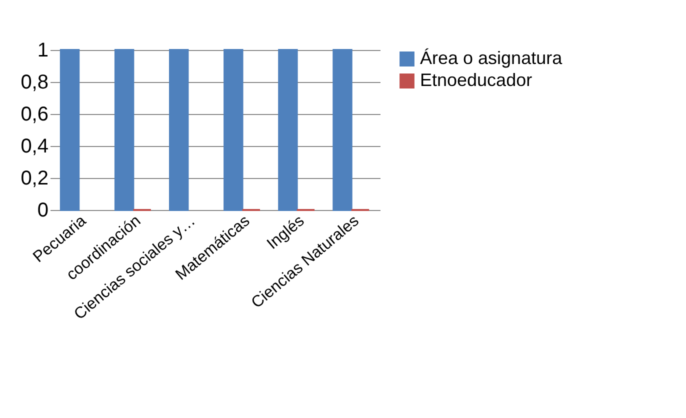 The height and width of the screenshot is (418, 686). What do you see at coordinates (34, 115) in the screenshot?
I see `y-tick-label: 0,6` at bounding box center [34, 115].